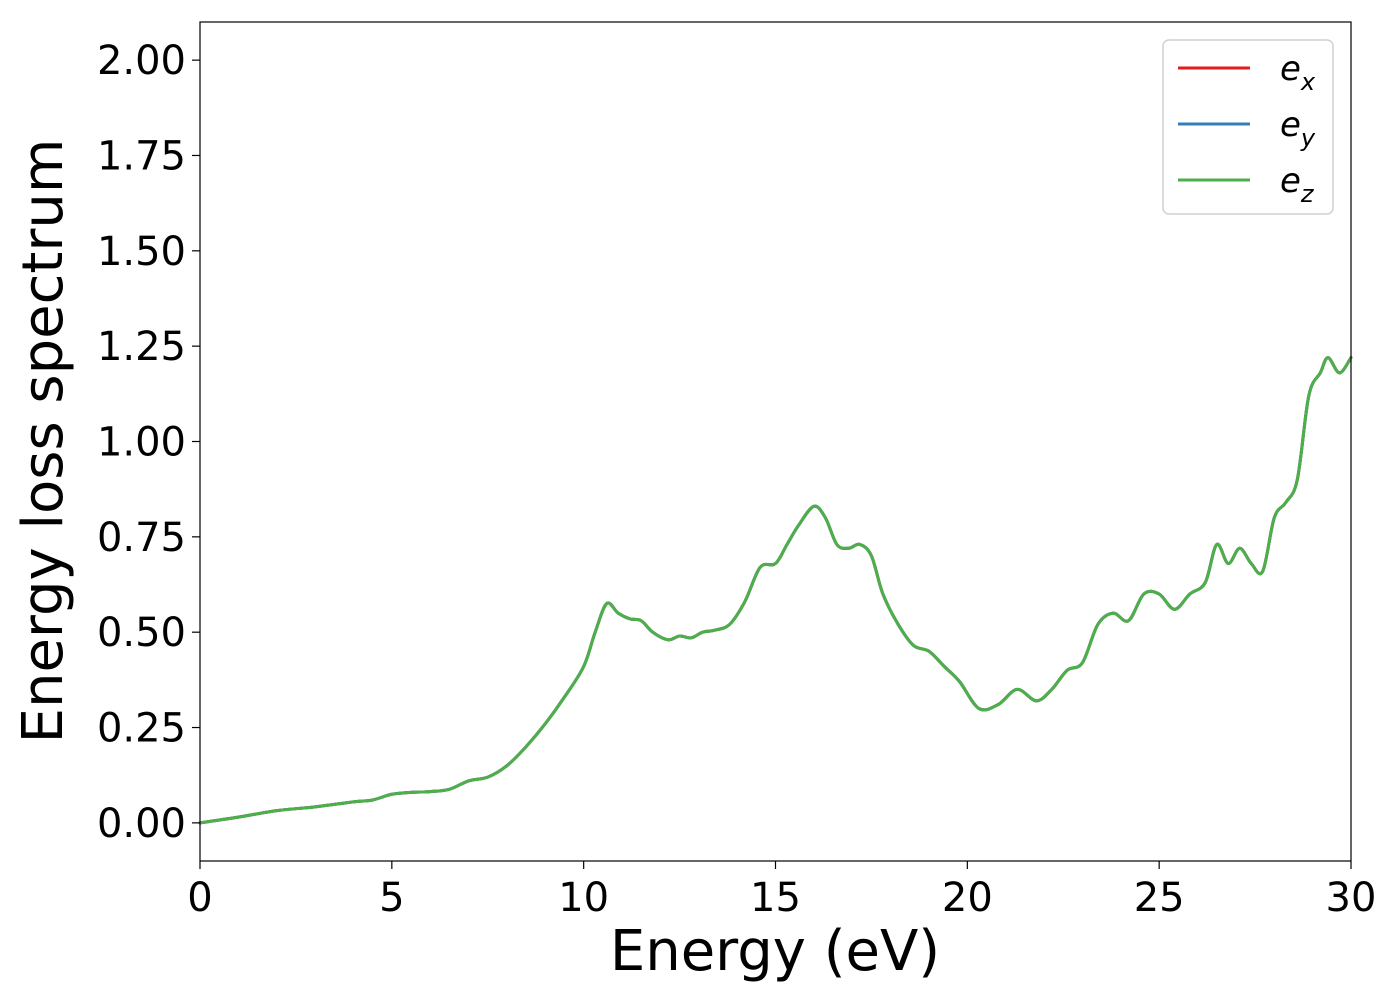 This screenshot has width=1400, height=1000. Describe the element at coordinates (141, 347) in the screenshot. I see `y-tick-label: 1.25` at that location.